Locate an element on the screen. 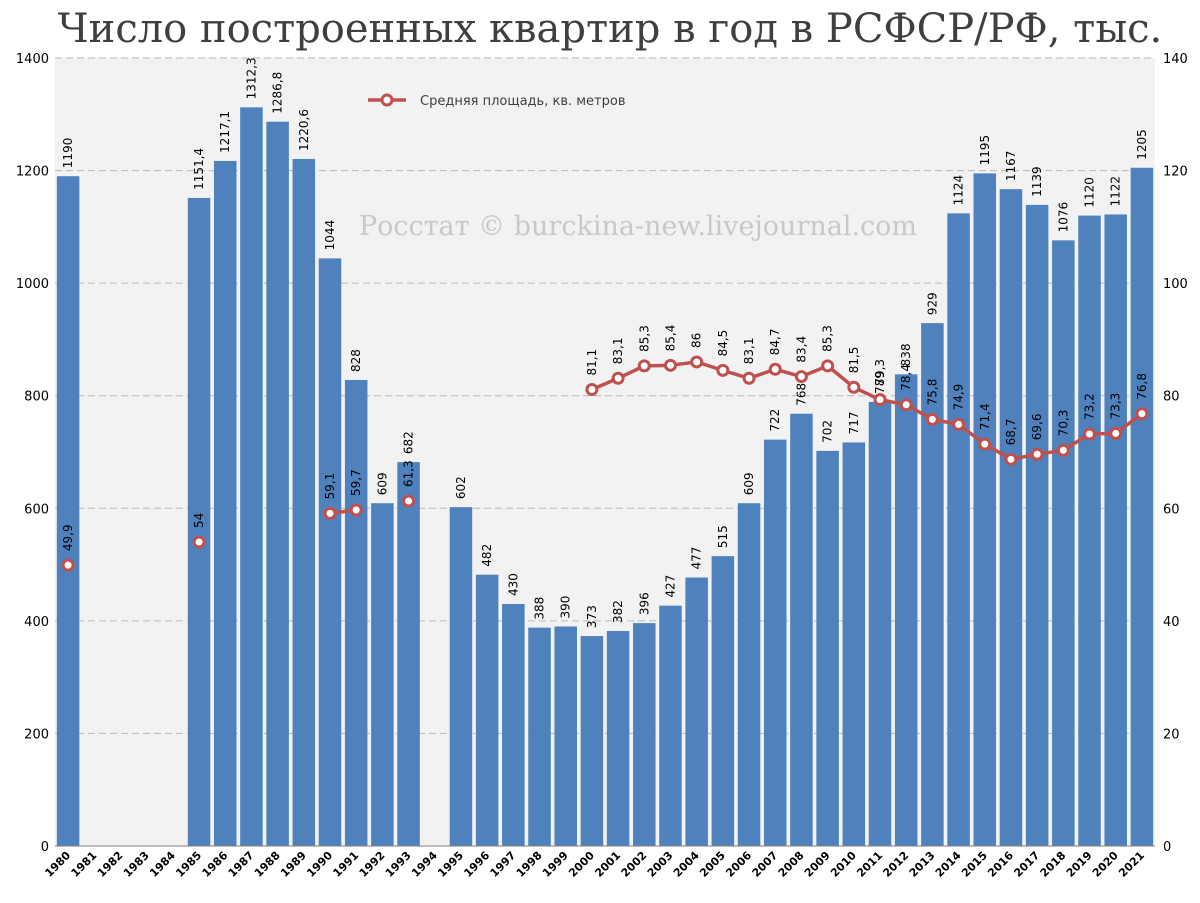  x-axis-tick-label: 1983 is located at coordinates (136, 864).